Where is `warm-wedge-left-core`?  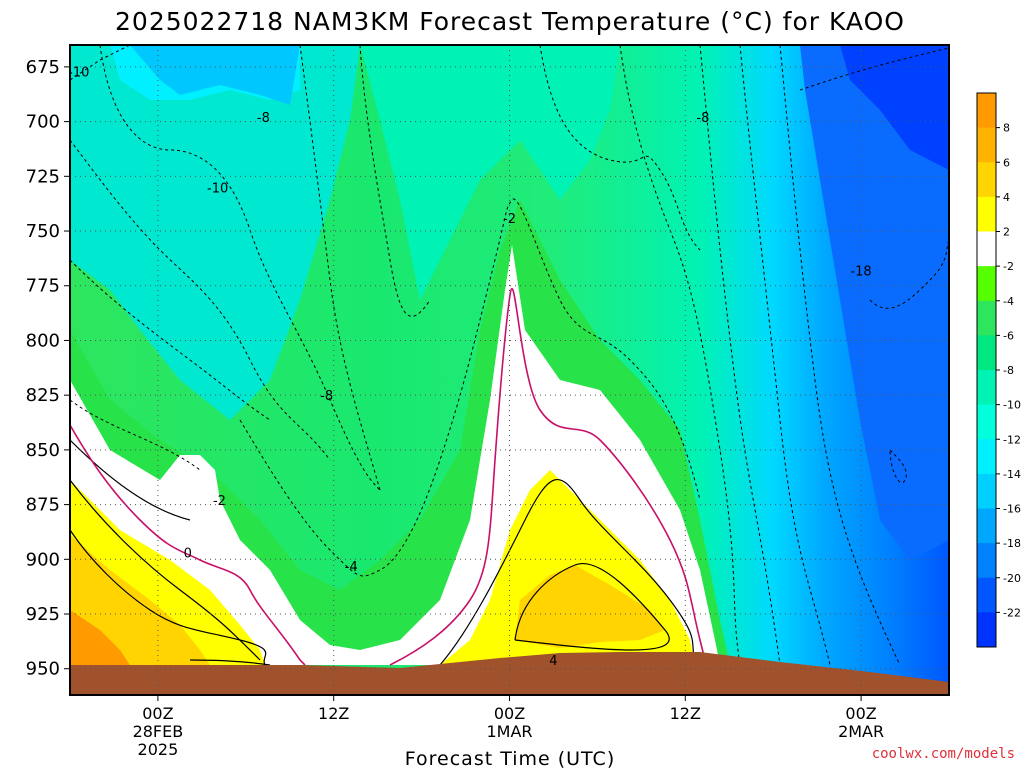 warm-wedge-left-core is located at coordinates (100, 637).